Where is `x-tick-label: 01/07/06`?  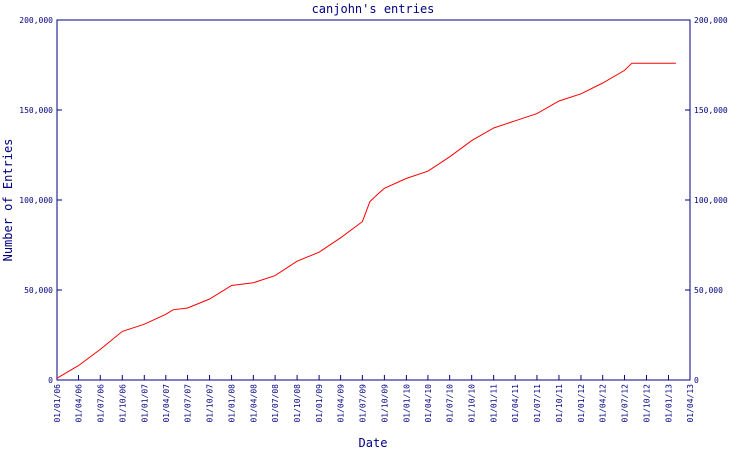 x-tick-label: 01/07/06 is located at coordinates (100, 403).